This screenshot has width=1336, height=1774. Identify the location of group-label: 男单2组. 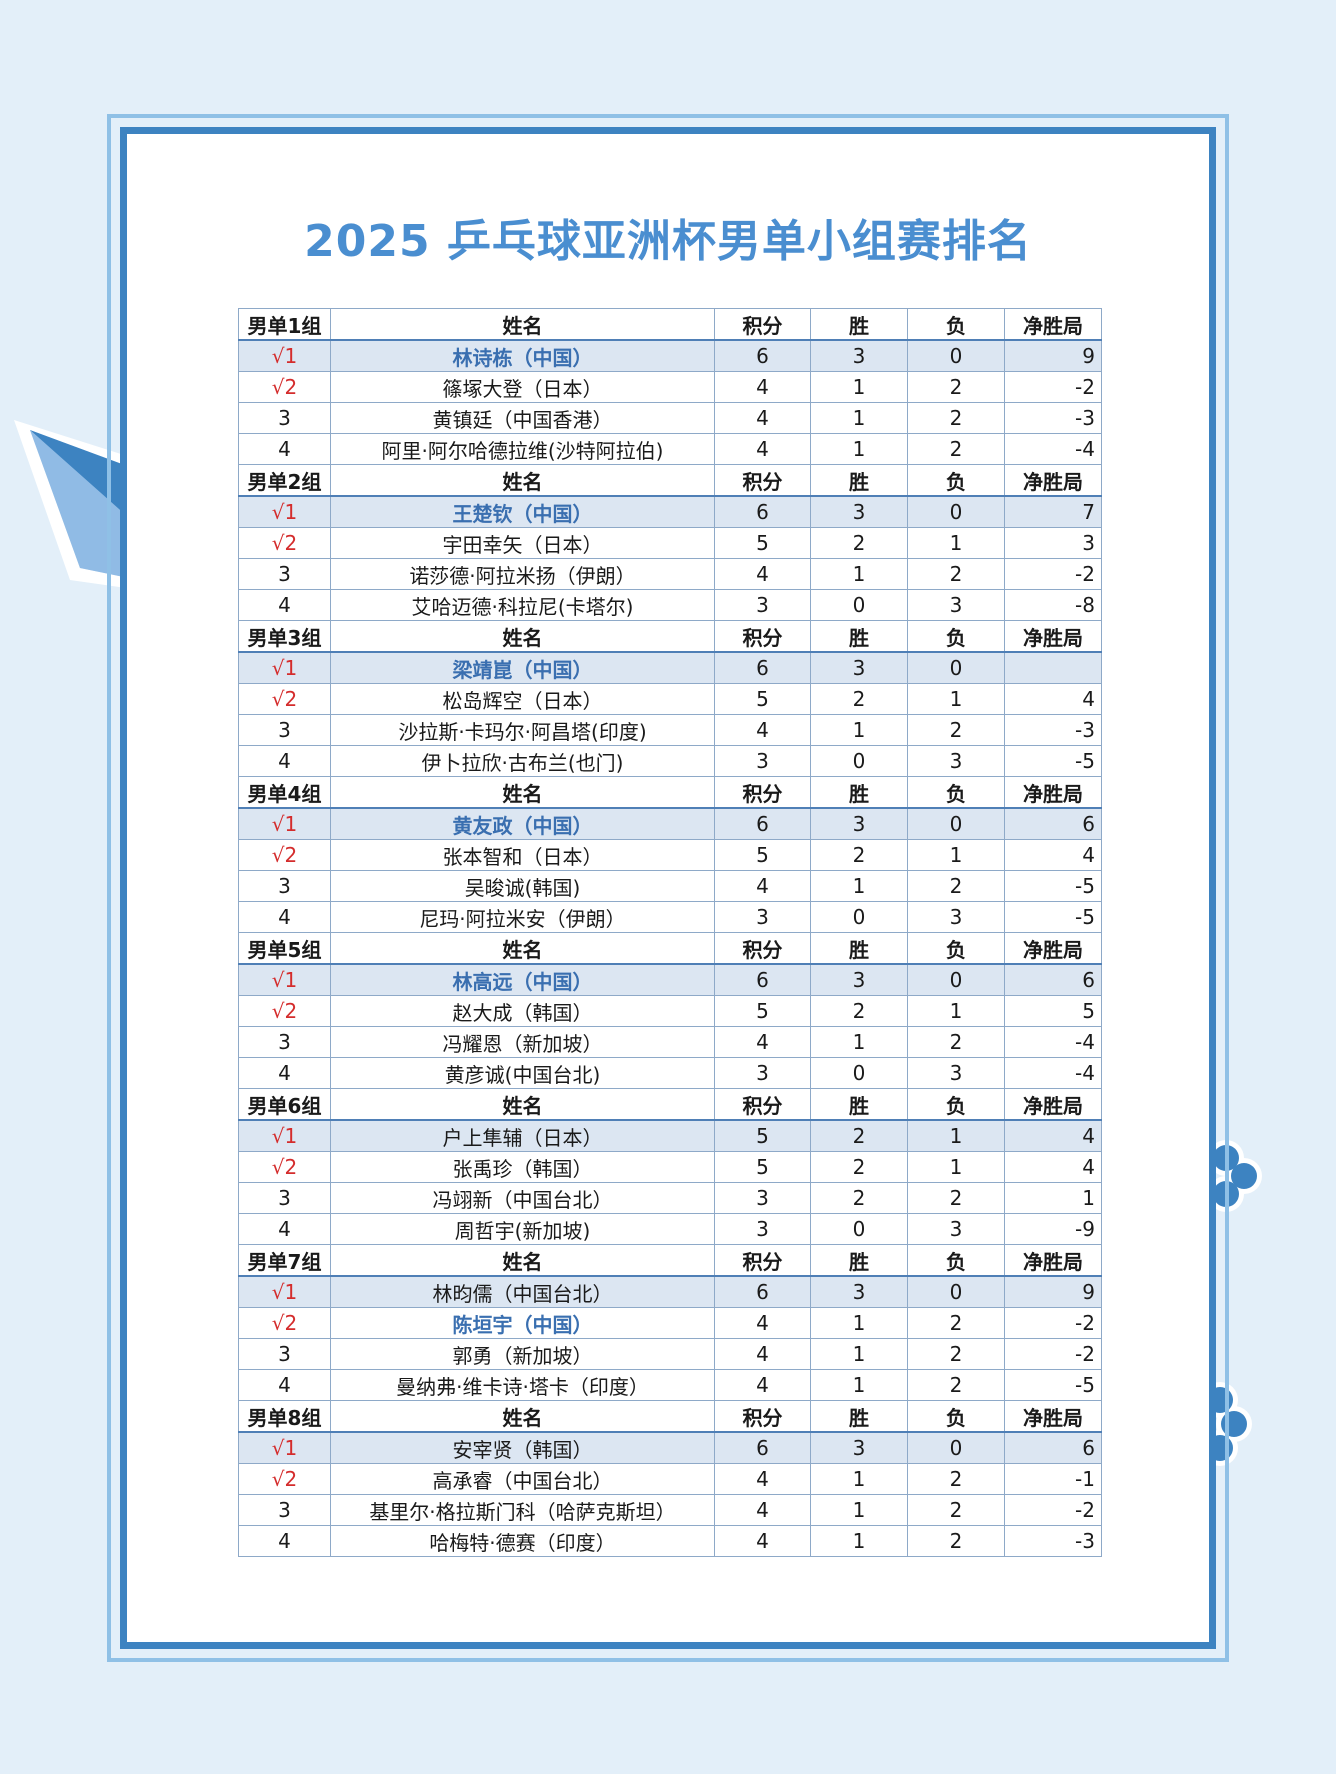
(284, 480).